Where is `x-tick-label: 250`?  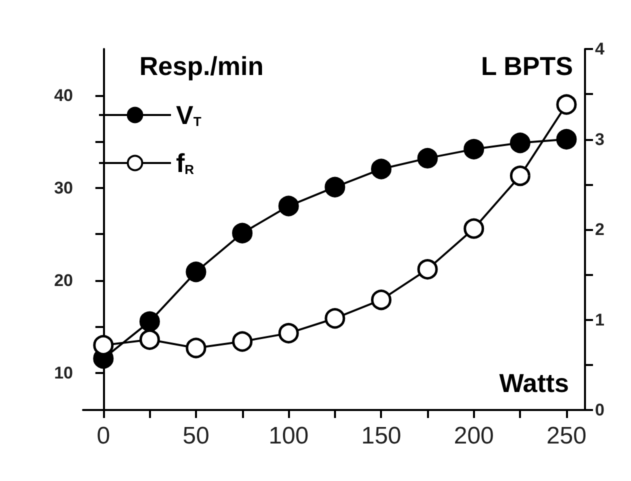 x-tick-label: 250 is located at coordinates (566, 436).